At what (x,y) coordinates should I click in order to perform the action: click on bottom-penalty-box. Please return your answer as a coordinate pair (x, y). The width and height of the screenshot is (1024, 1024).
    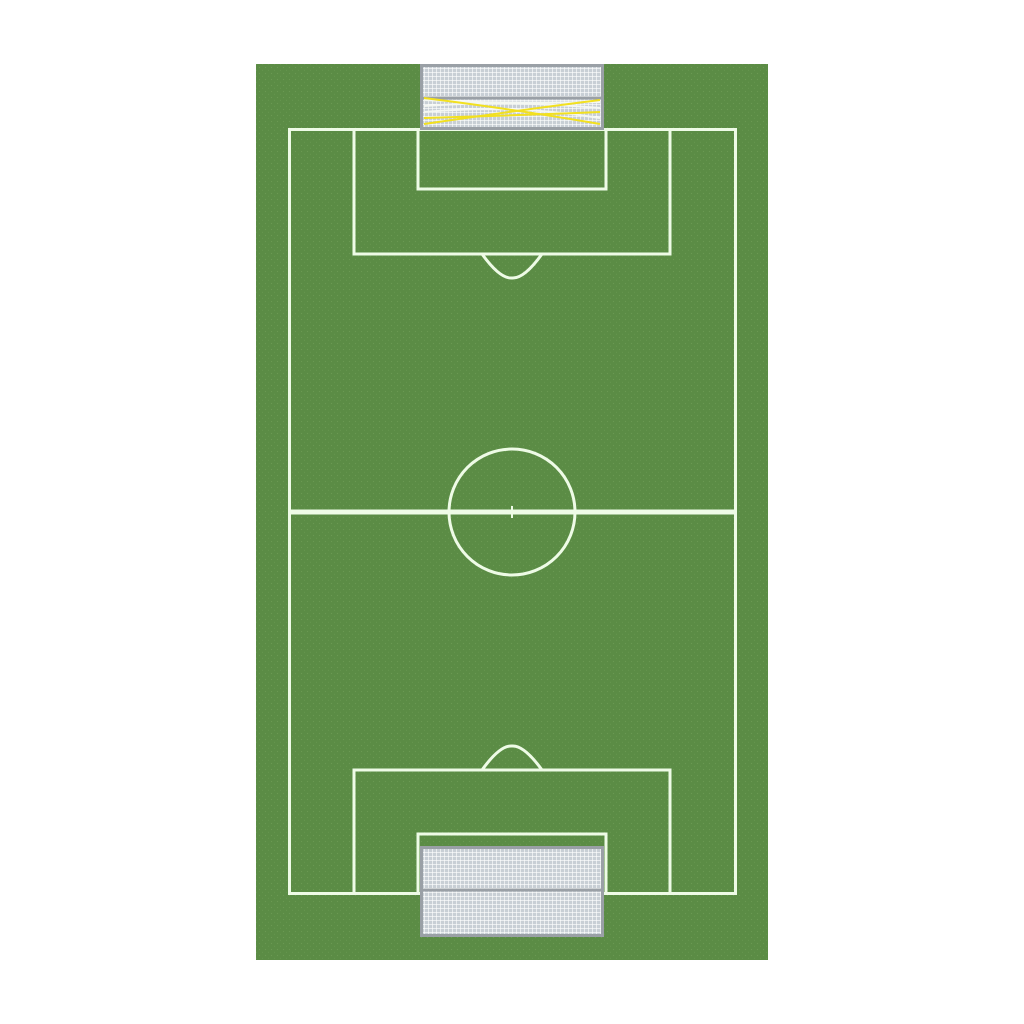
    Looking at the image, I should click on (512, 830).